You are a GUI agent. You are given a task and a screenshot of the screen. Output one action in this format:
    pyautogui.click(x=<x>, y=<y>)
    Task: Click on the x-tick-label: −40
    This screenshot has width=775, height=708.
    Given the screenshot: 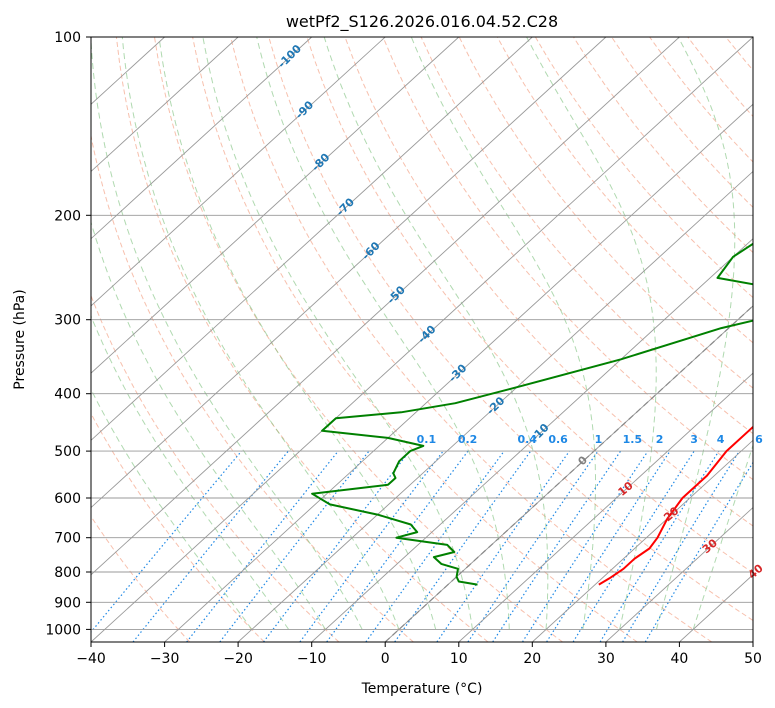 What is the action you would take?
    pyautogui.click(x=91, y=659)
    